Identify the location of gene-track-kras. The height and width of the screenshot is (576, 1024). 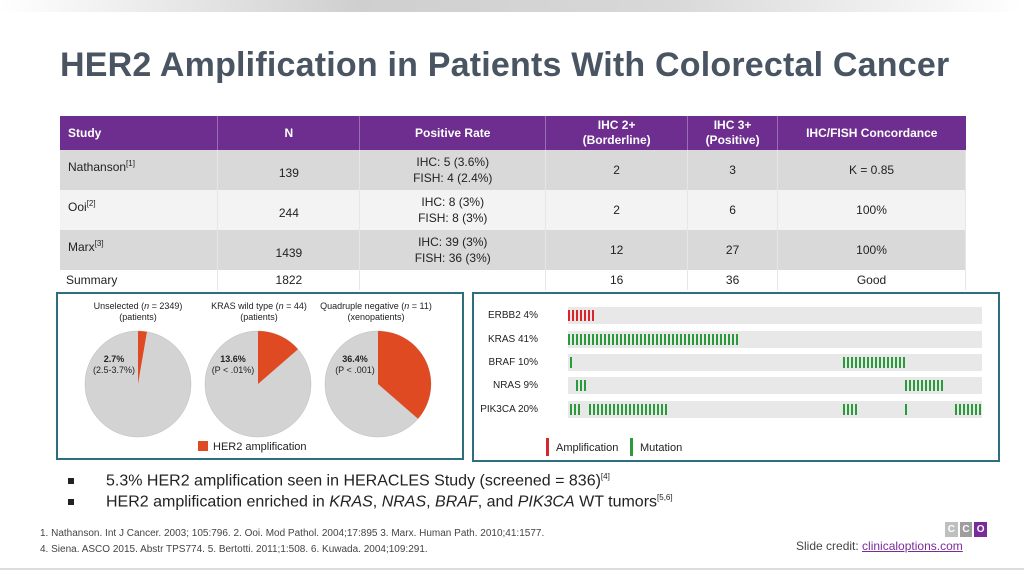
(775, 339).